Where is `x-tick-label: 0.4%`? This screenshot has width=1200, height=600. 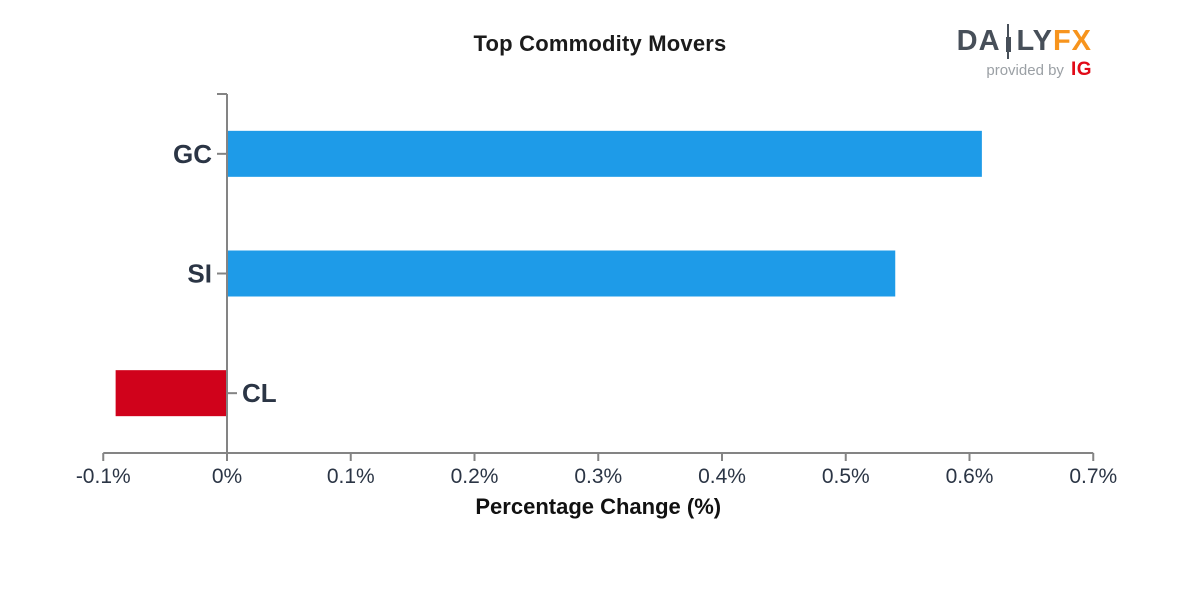
x-tick-label: 0.4% is located at coordinates (722, 476).